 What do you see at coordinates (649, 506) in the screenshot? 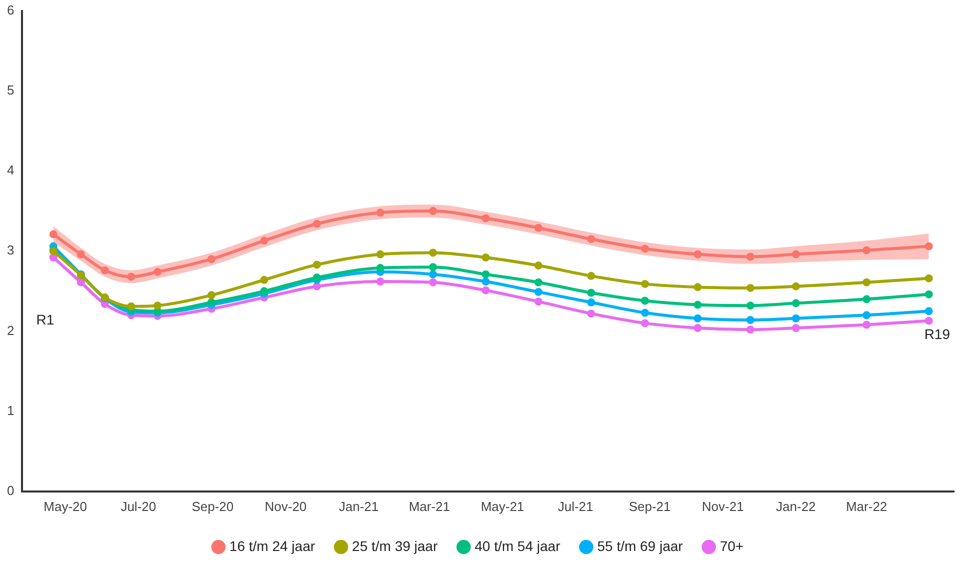
I see `x-tick-label: Sep-21` at bounding box center [649, 506].